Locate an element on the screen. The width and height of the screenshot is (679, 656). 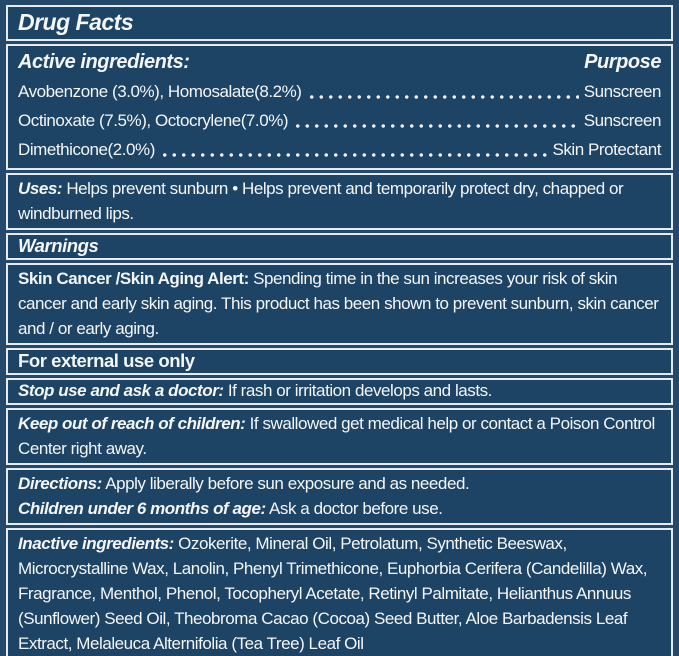
external-use-text: For external use only is located at coordinates (106, 360).